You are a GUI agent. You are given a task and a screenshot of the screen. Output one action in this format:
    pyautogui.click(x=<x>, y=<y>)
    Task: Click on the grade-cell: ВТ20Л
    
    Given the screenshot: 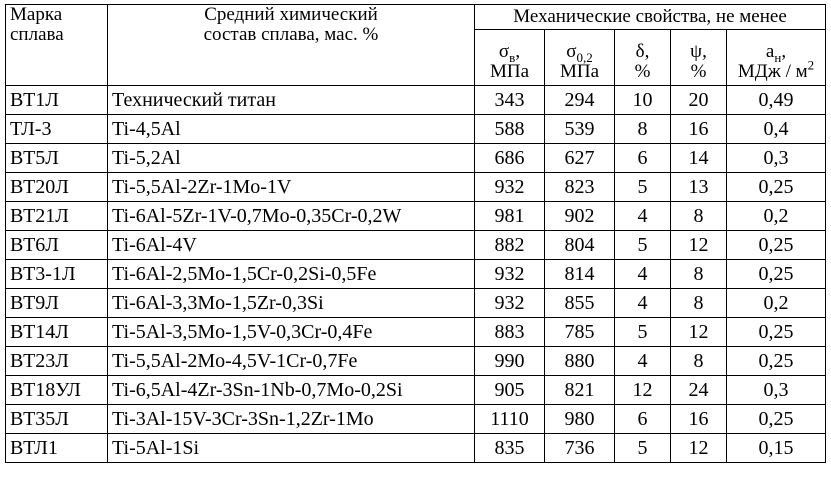 What is the action you would take?
    pyautogui.click(x=56, y=187)
    